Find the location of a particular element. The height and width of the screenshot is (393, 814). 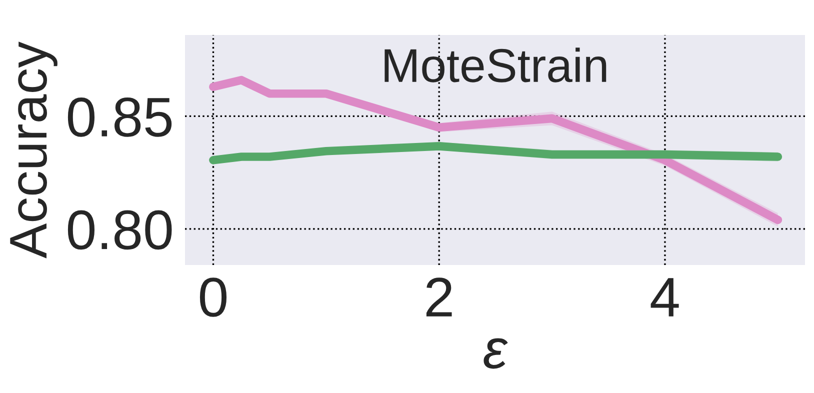

y-tick-label: 0.80 is located at coordinates (120, 230).